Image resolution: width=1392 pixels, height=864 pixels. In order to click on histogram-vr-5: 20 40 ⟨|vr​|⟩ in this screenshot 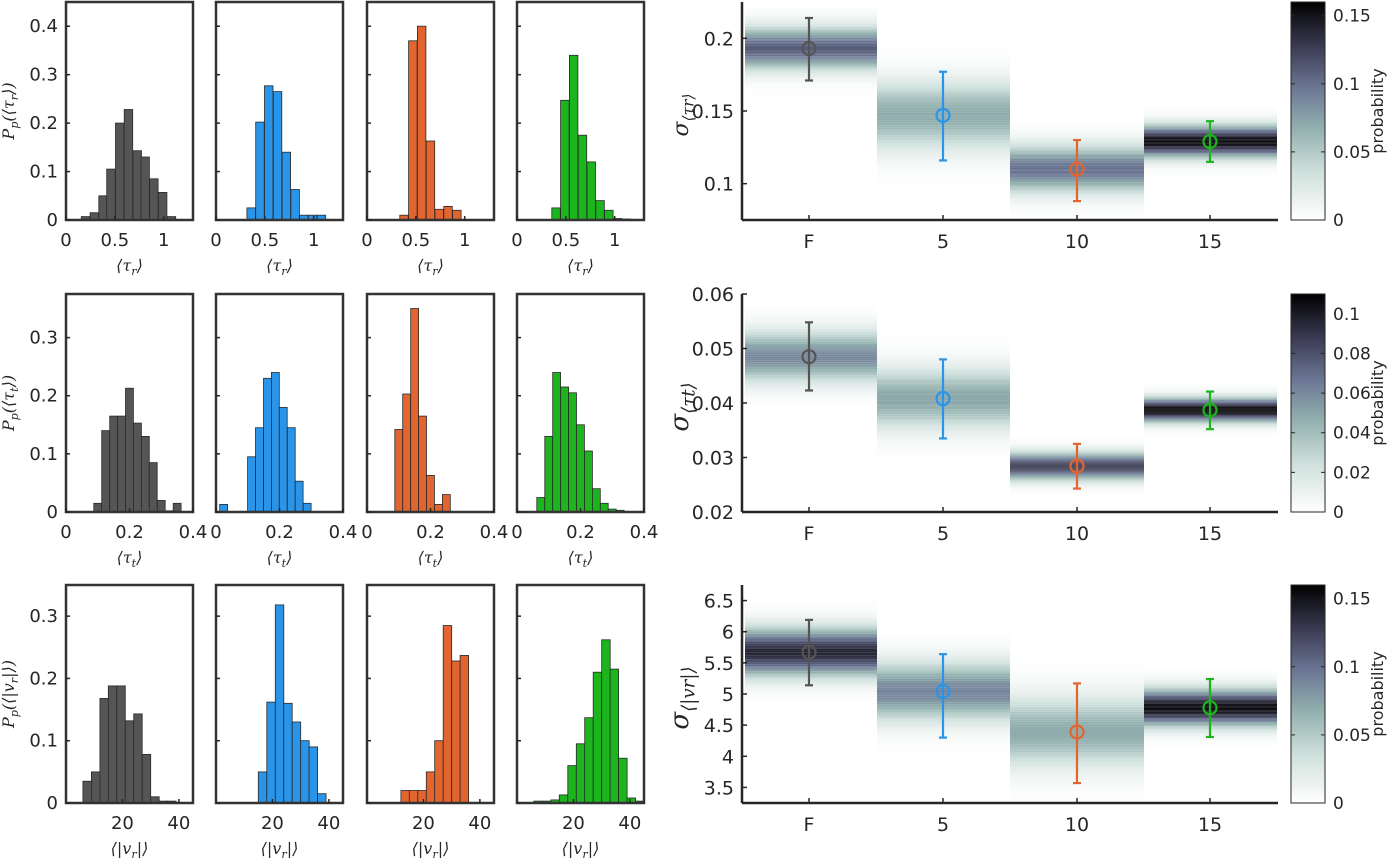, I will do `click(279, 722)`.